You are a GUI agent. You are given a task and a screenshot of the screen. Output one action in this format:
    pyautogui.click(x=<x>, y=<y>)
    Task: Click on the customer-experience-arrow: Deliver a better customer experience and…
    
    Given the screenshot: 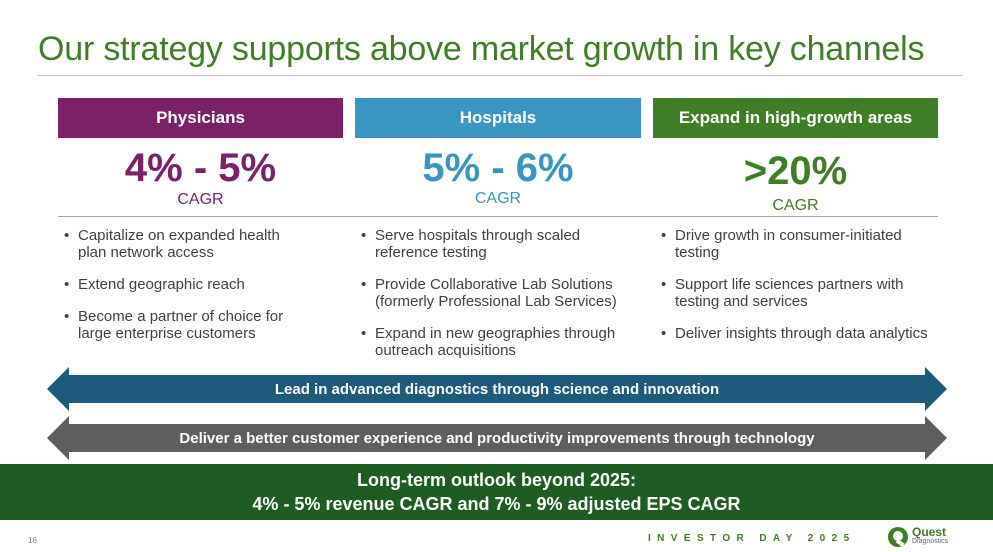 What is the action you would take?
    pyautogui.click(x=497, y=438)
    